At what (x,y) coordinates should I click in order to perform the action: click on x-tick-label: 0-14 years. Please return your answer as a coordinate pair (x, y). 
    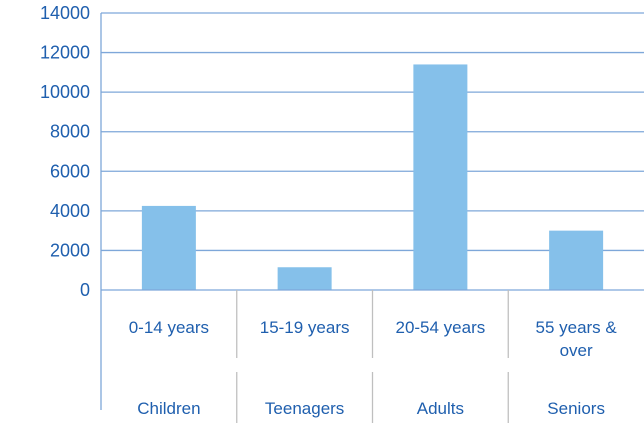
    Looking at the image, I should click on (169, 327).